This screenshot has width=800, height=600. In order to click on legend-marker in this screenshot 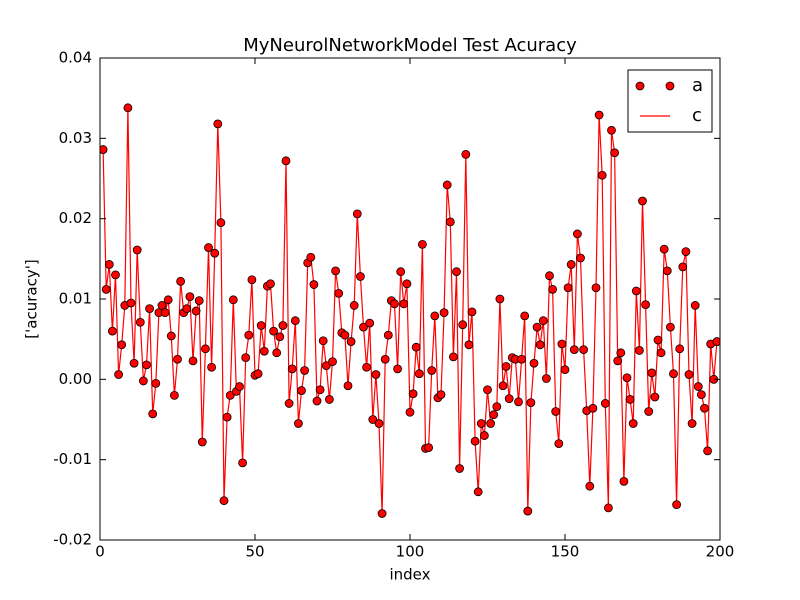, I will do `click(670, 86)`.